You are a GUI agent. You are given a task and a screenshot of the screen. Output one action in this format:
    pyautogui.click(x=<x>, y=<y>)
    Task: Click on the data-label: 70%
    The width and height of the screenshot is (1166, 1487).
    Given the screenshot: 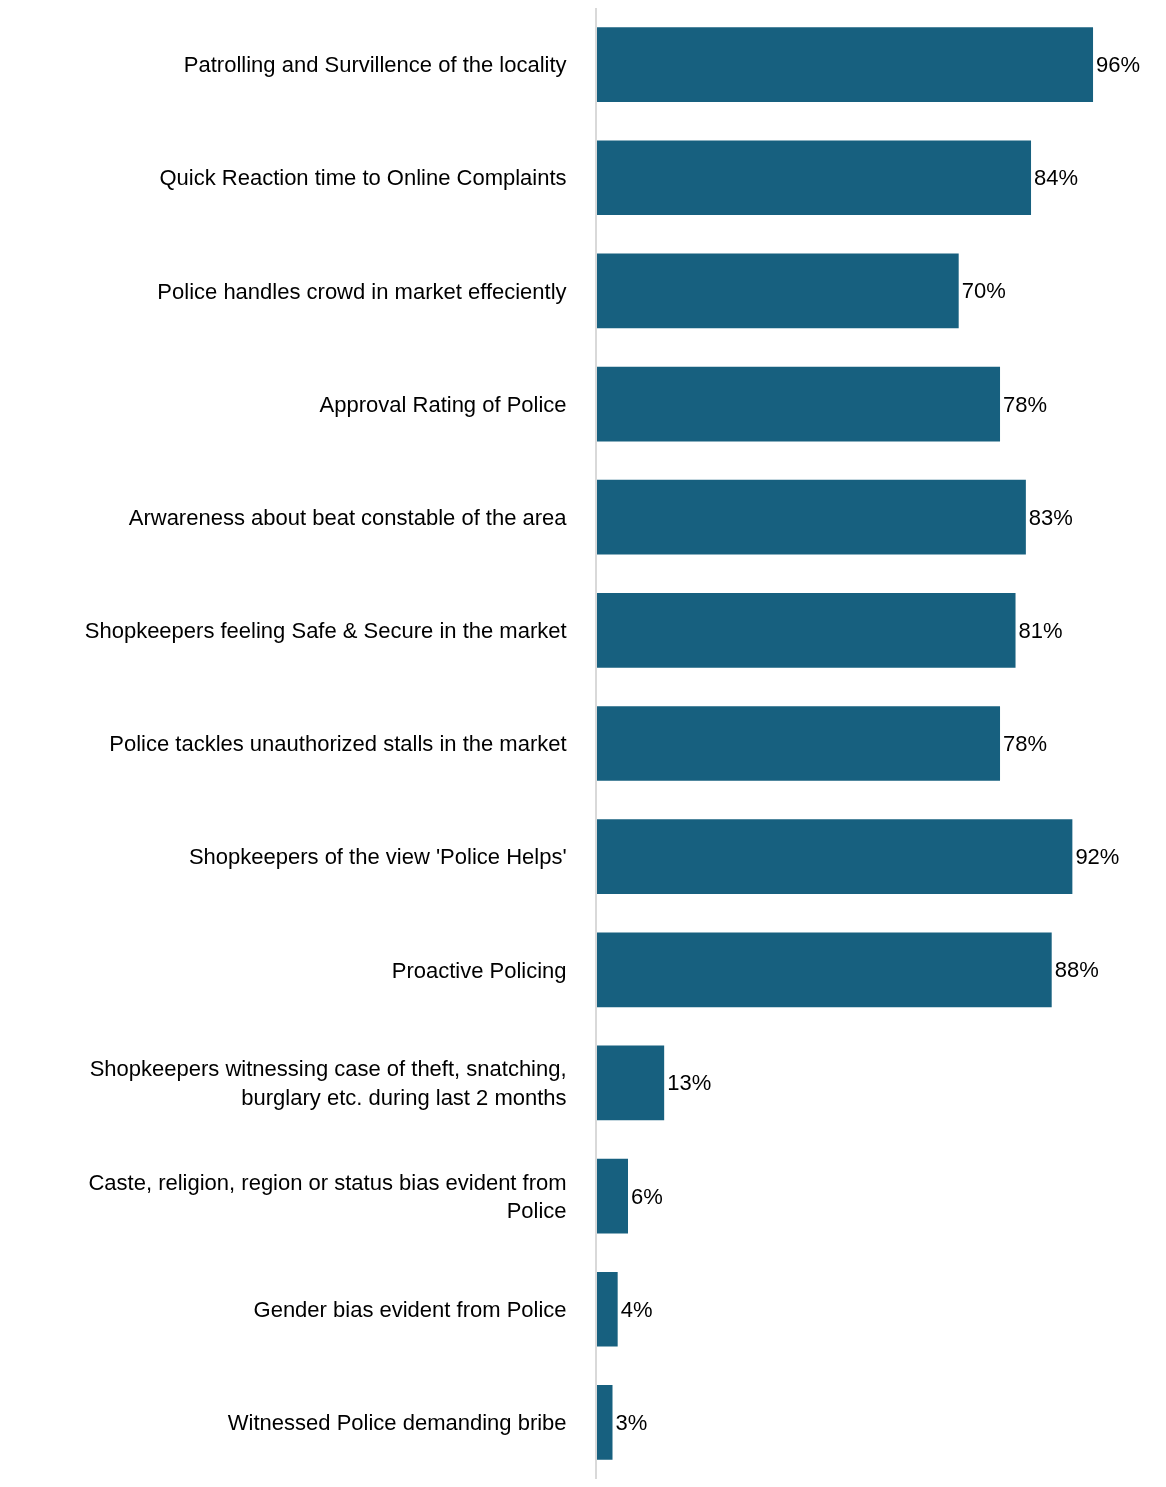 What is the action you would take?
    pyautogui.click(x=983, y=291)
    